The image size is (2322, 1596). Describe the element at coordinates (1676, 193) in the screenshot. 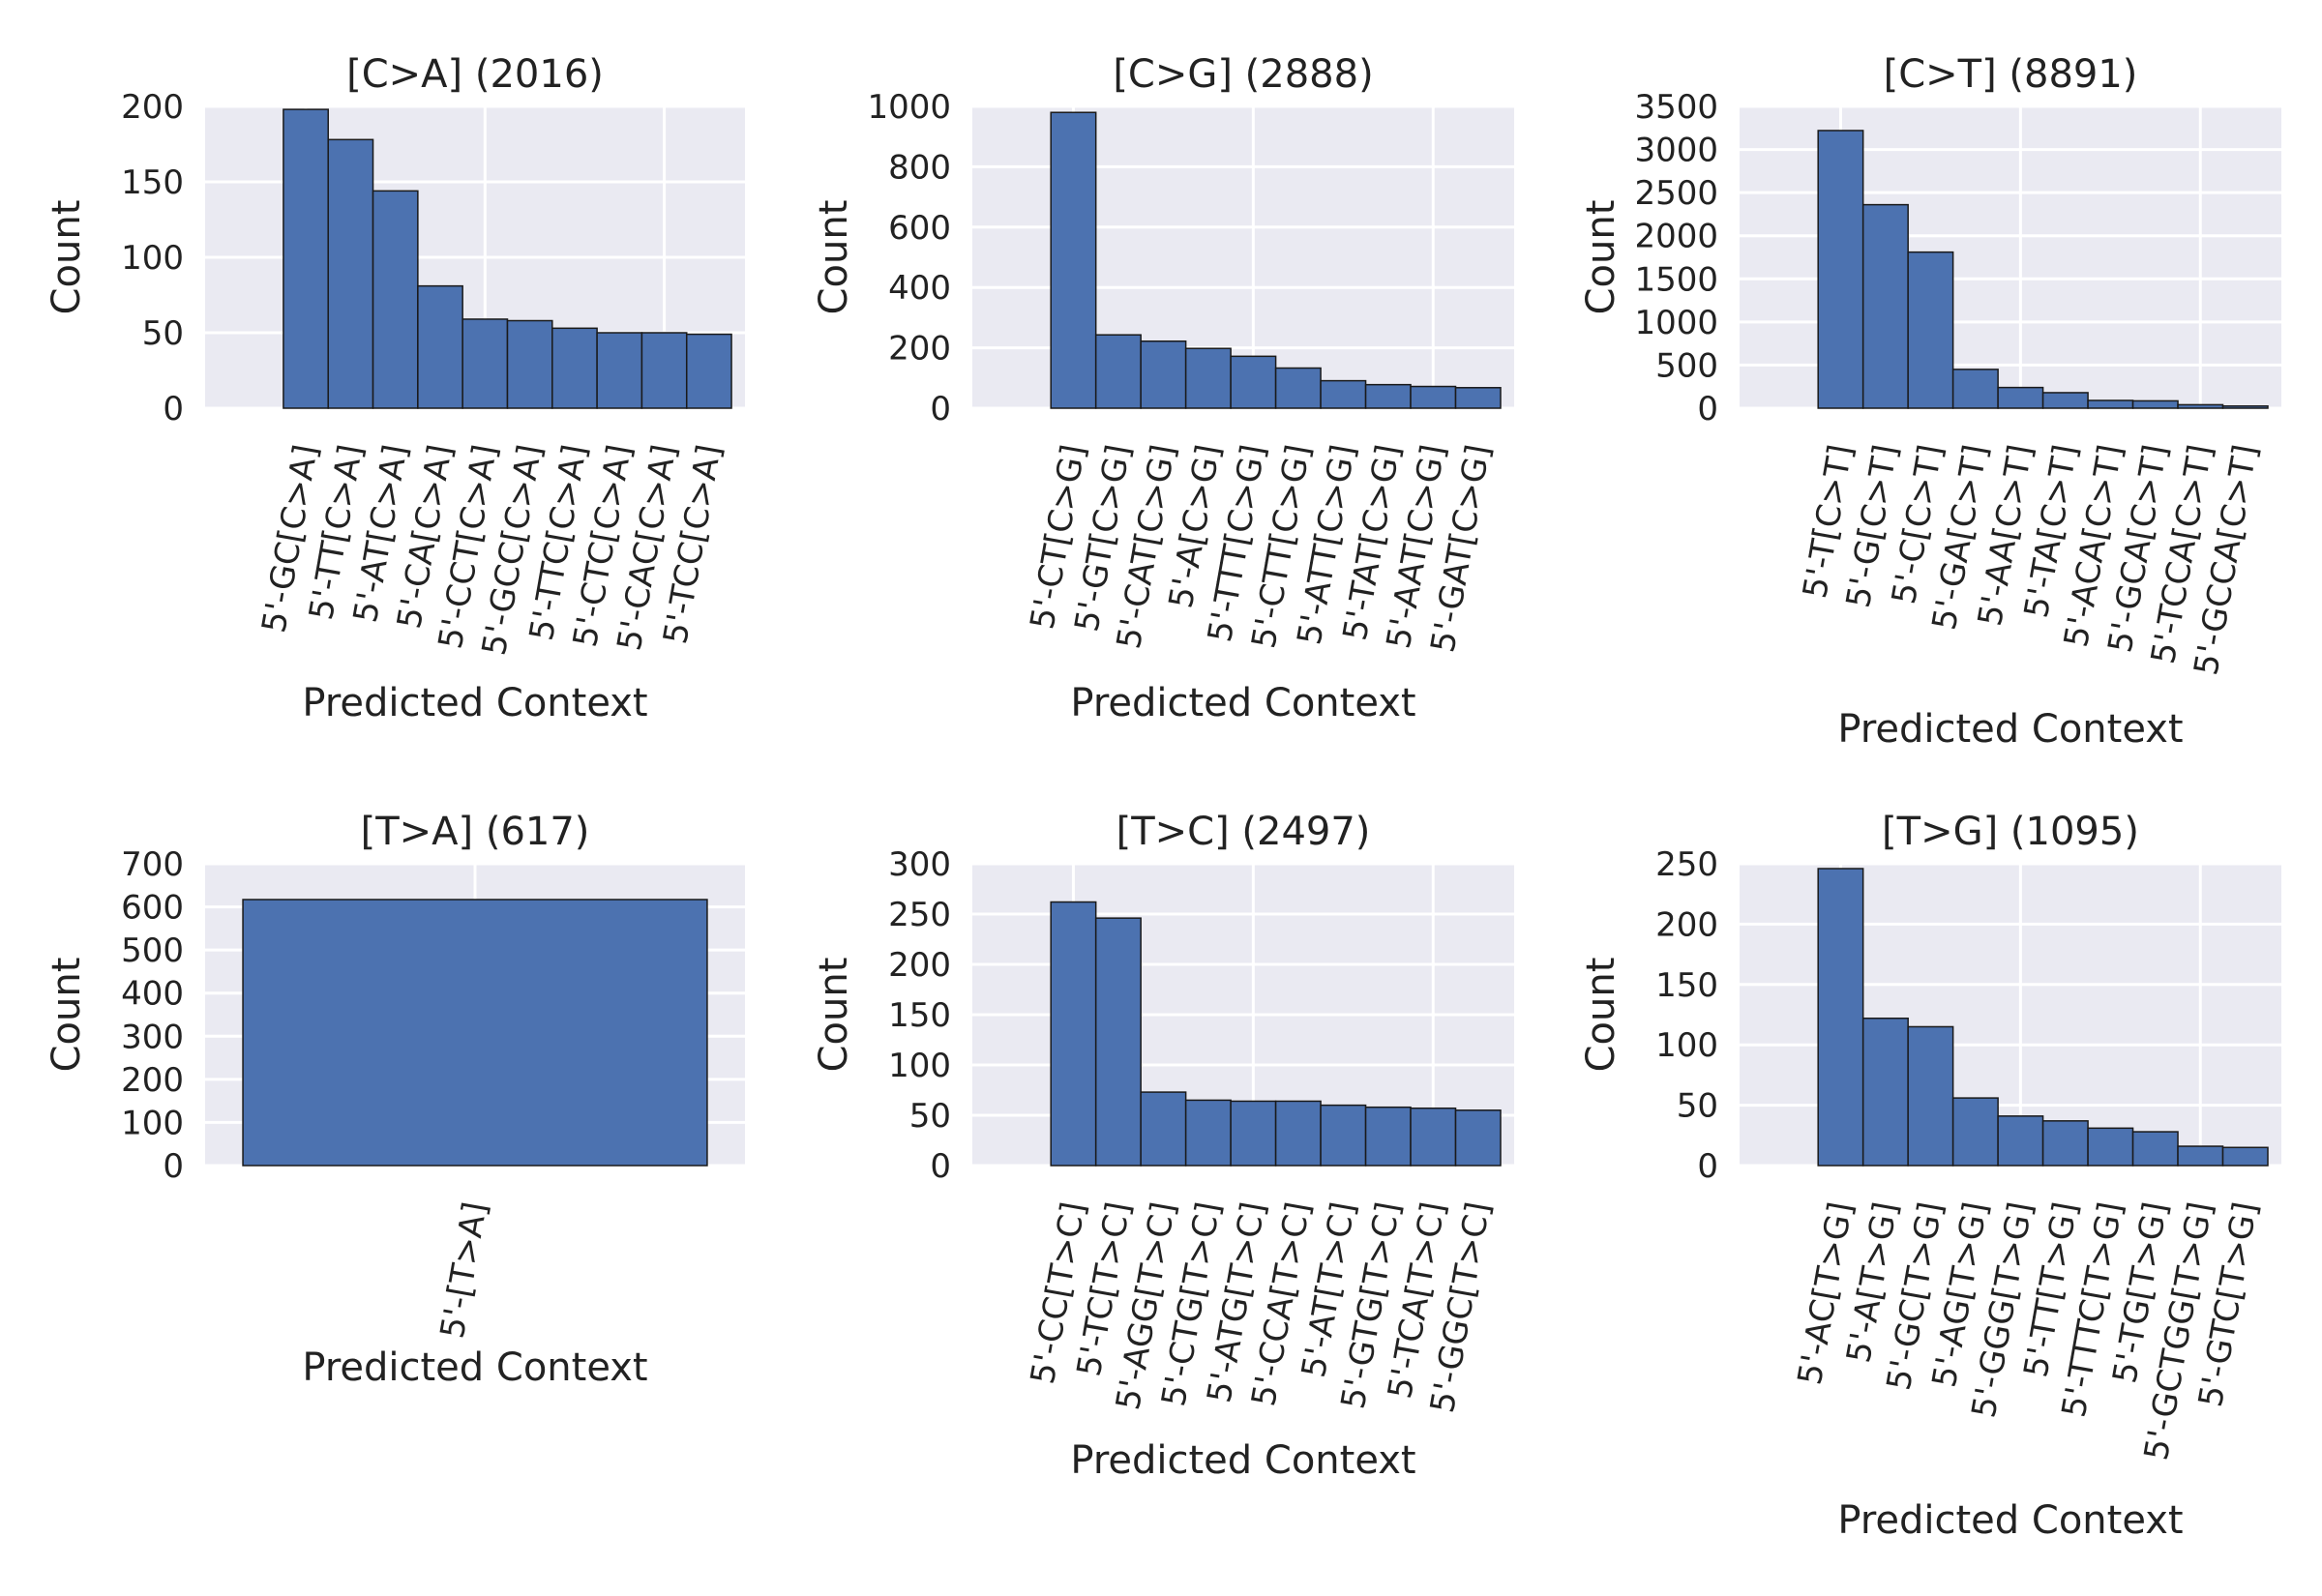

I see `y-tick-label: 2500` at that location.